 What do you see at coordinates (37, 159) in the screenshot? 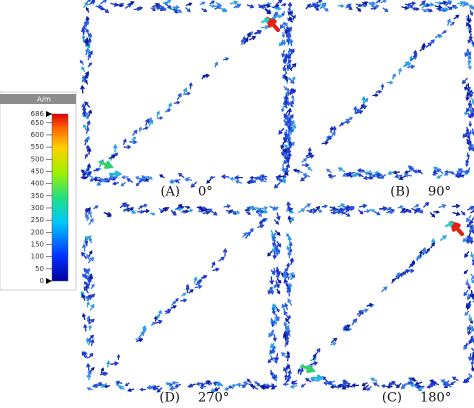
I see `colorbar-tick-label: 500` at bounding box center [37, 159].